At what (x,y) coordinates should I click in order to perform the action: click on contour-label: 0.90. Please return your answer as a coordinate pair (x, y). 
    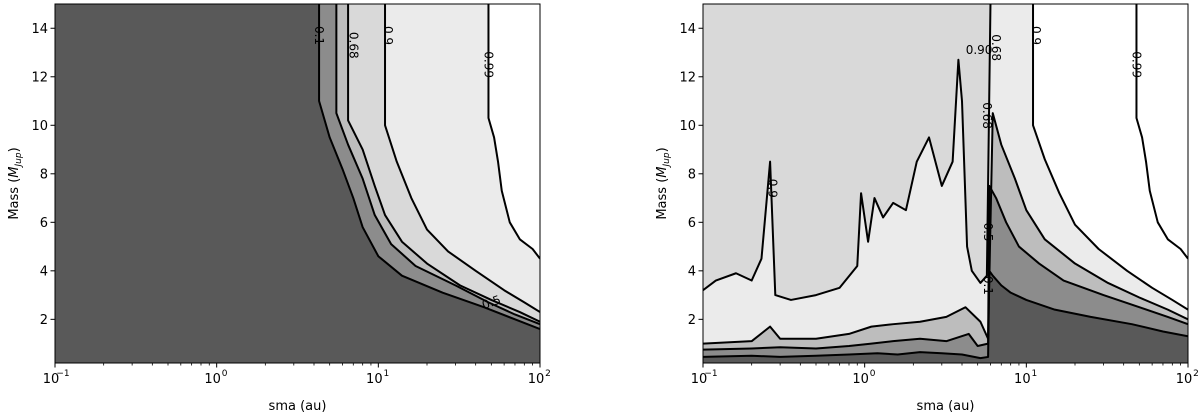
    Looking at the image, I should click on (979, 50).